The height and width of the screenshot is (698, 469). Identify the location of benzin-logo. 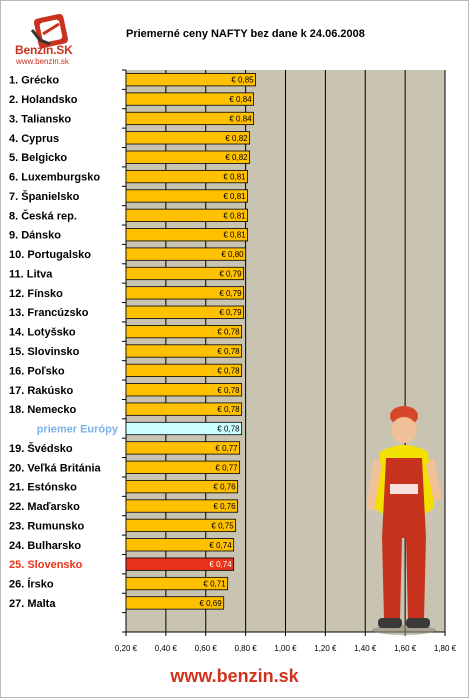
(49, 31).